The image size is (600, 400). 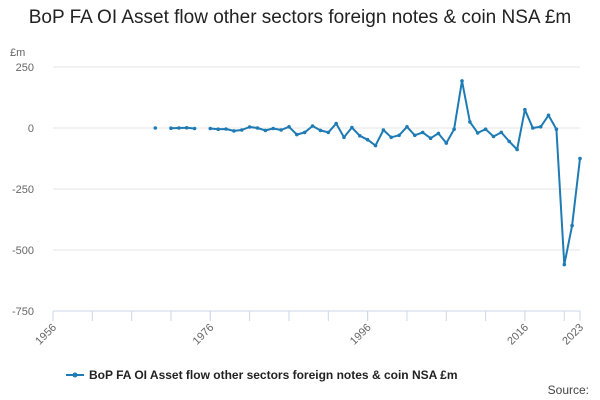 I want to click on data-point-1996, so click(x=367, y=139).